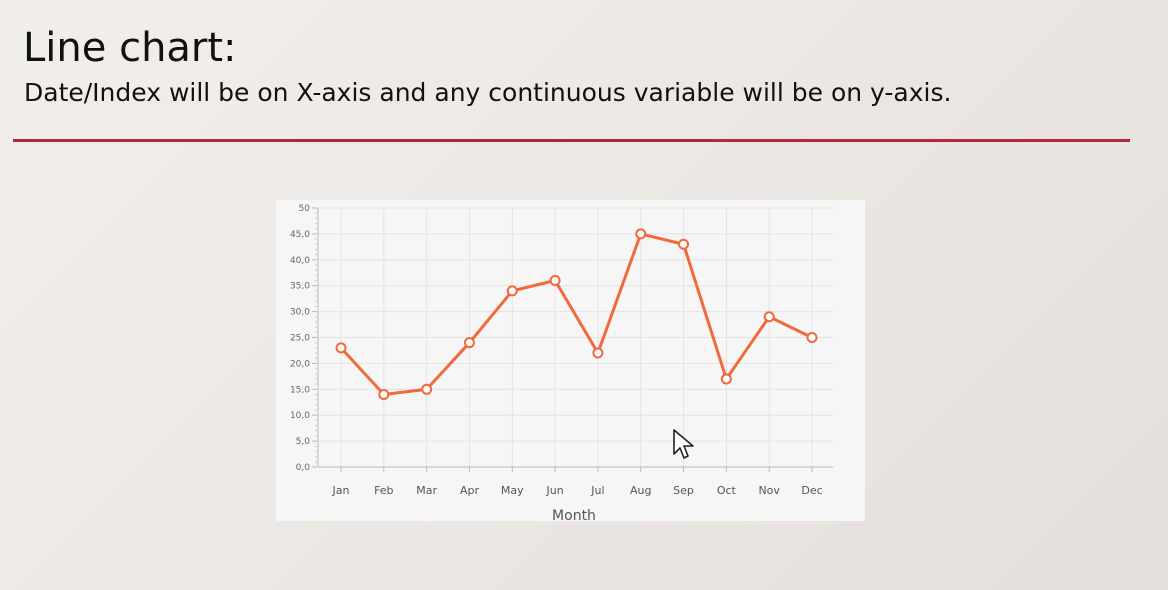 The image size is (1168, 590). I want to click on y-tick-label: 10,0, so click(300, 416).